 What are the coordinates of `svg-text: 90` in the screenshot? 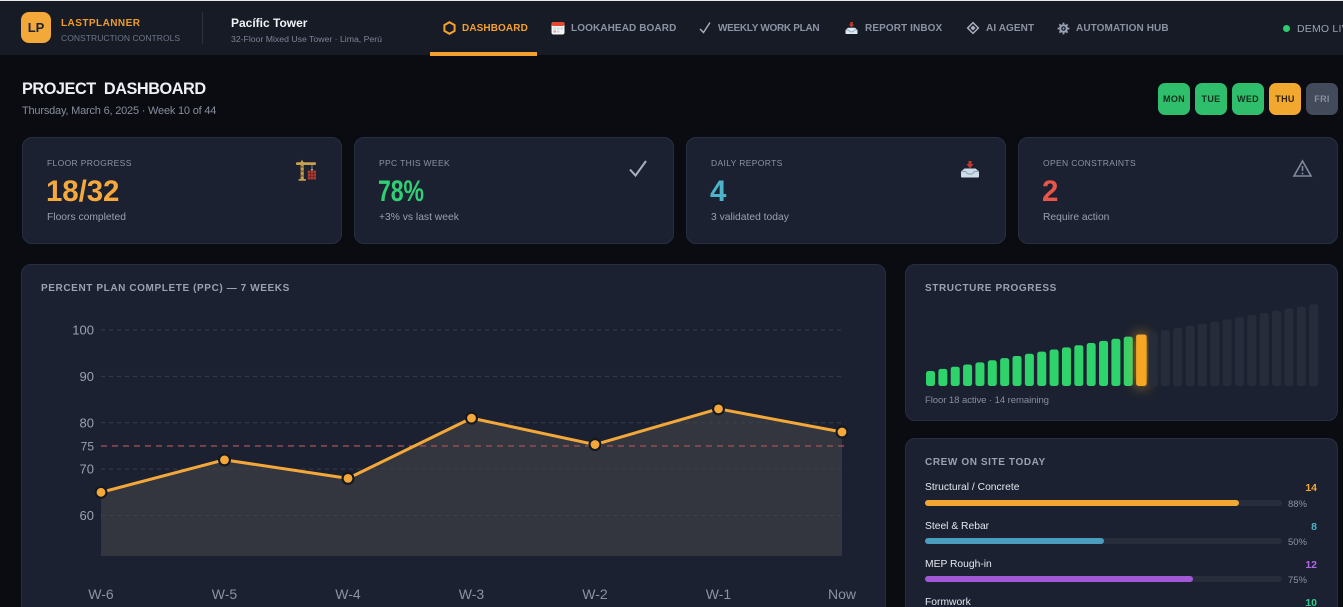 It's located at (87, 376).